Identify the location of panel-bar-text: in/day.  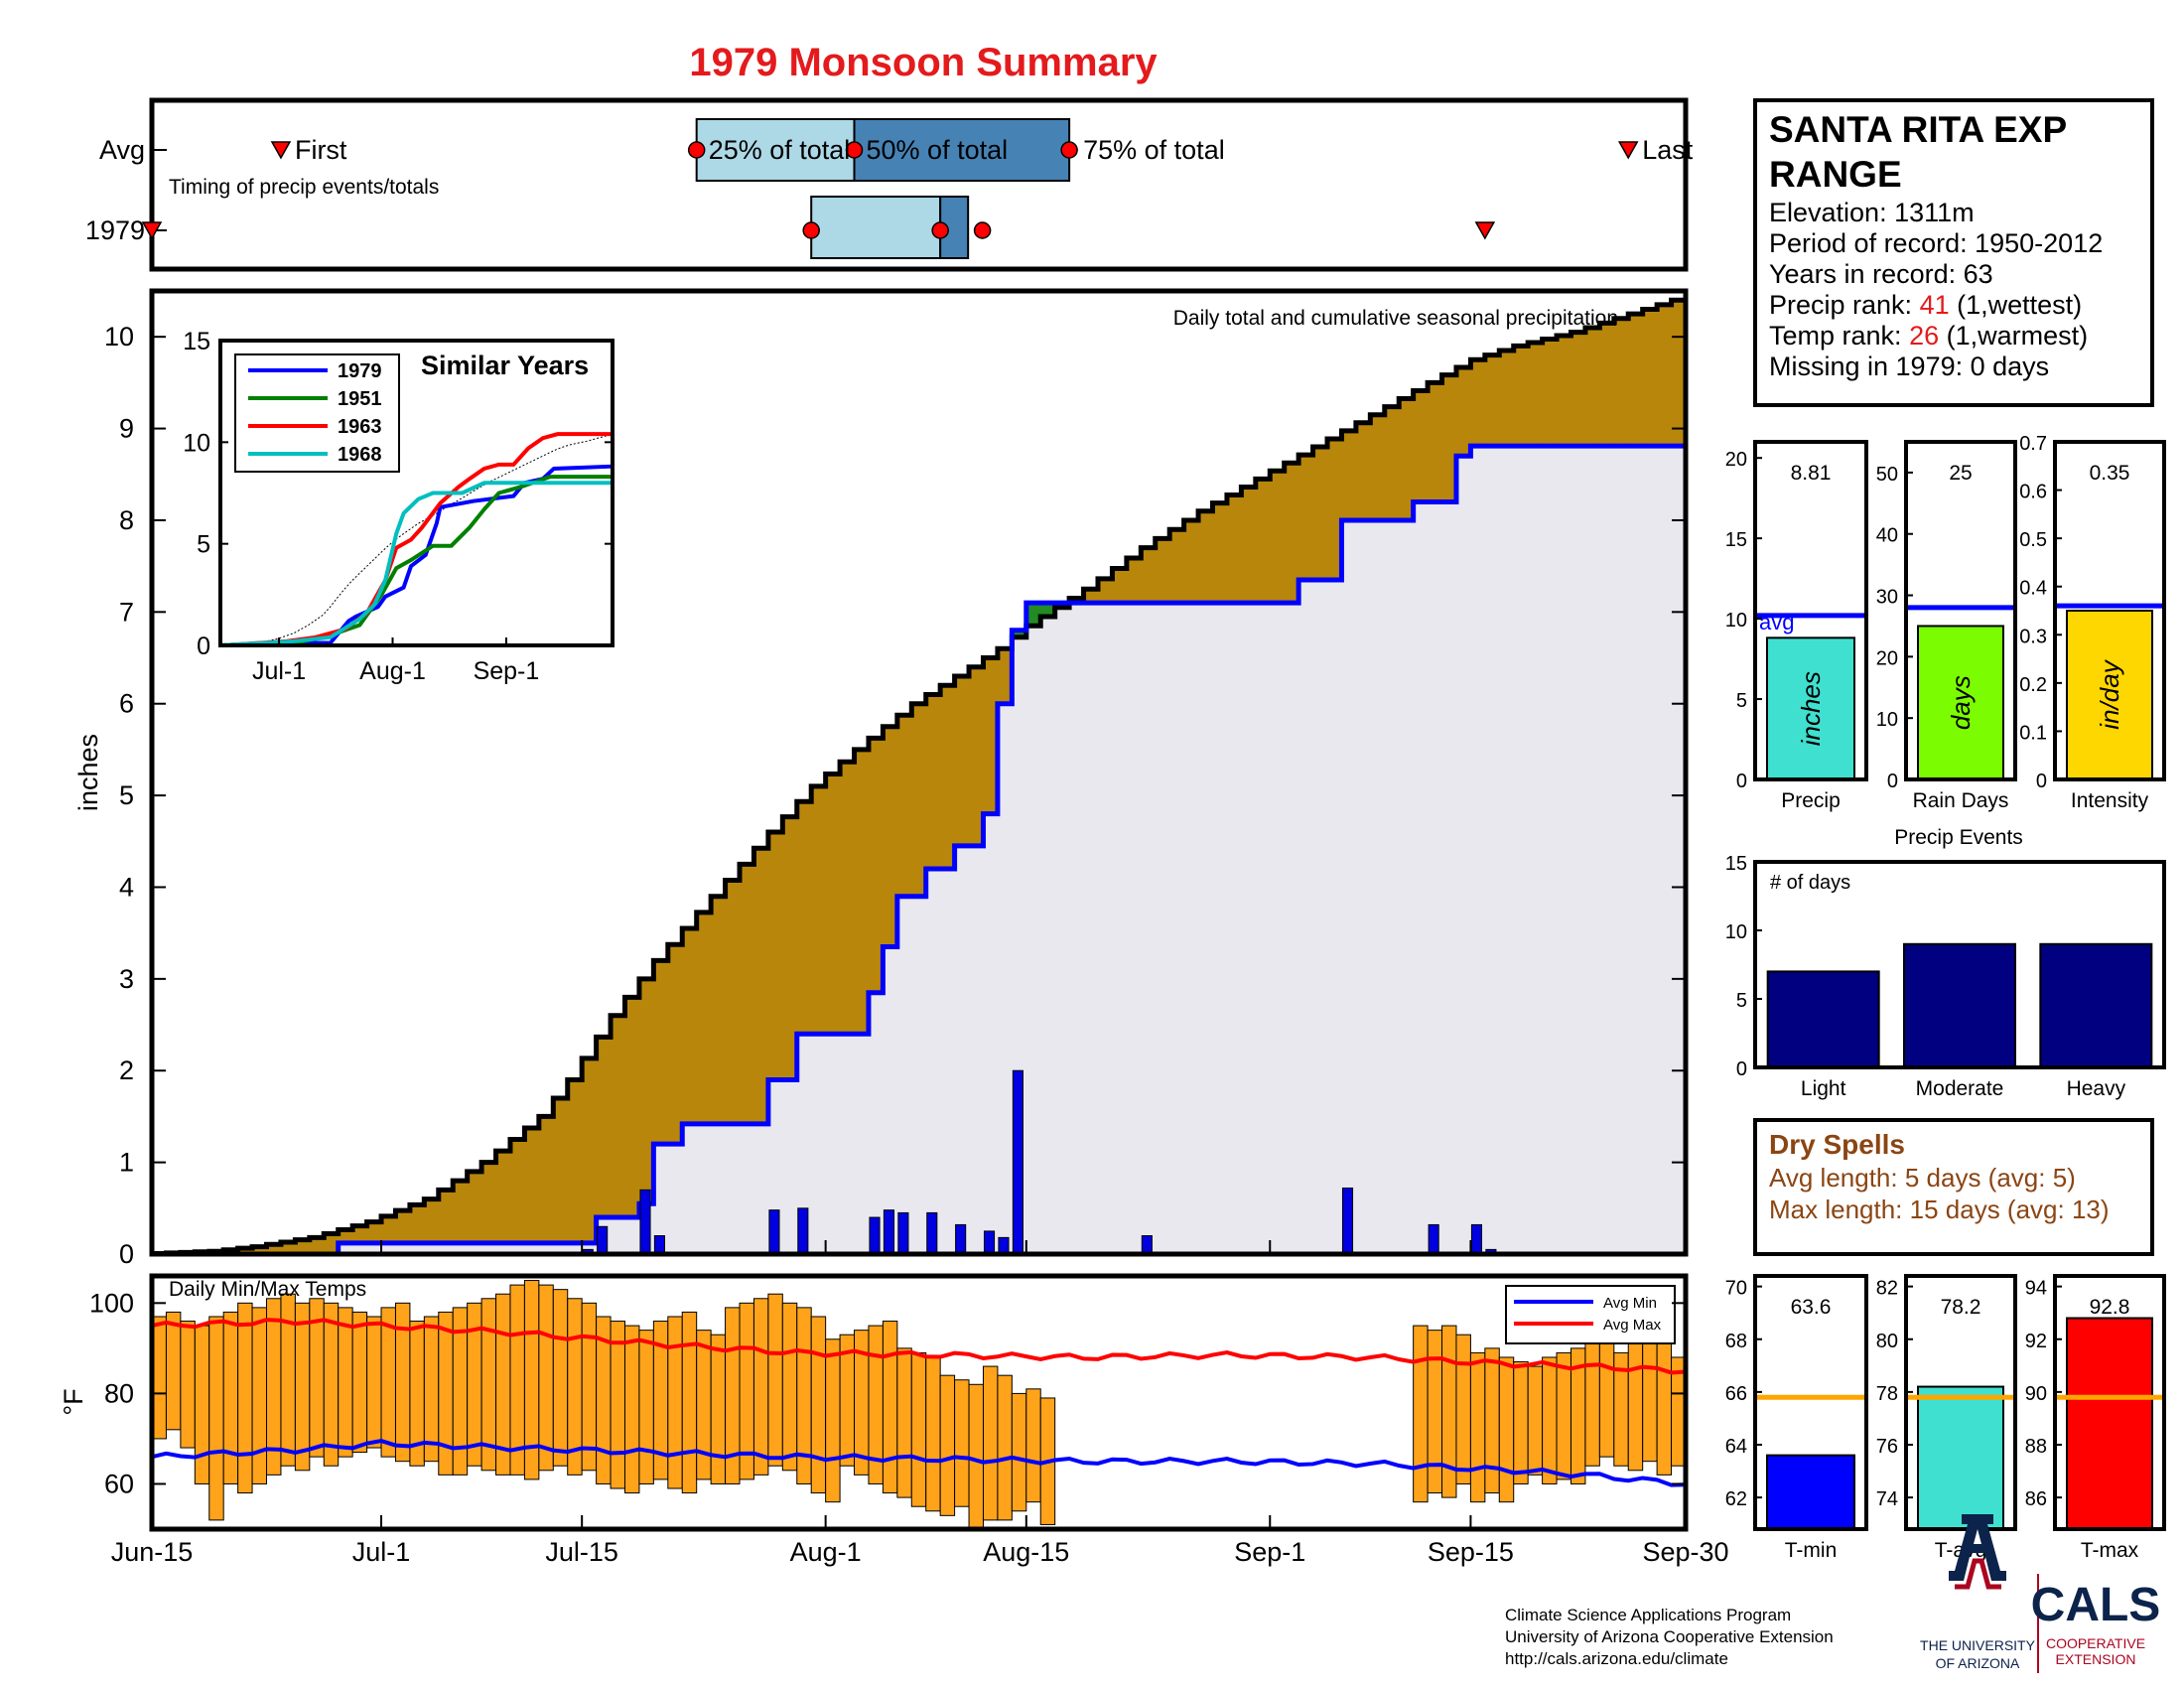
(2109, 693).